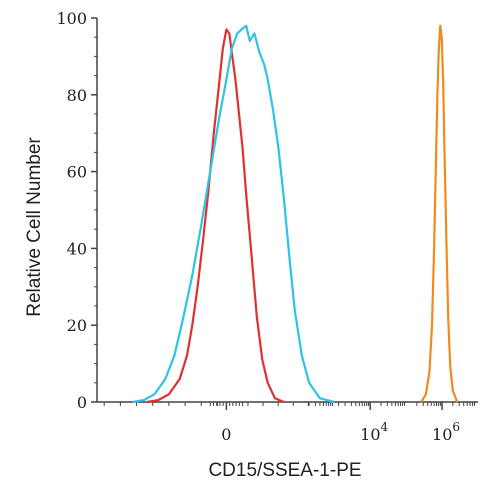 The width and height of the screenshot is (500, 500). Describe the element at coordinates (76, 210) in the screenshot. I see `y-axis: 0 20 40 60 80 100` at that location.